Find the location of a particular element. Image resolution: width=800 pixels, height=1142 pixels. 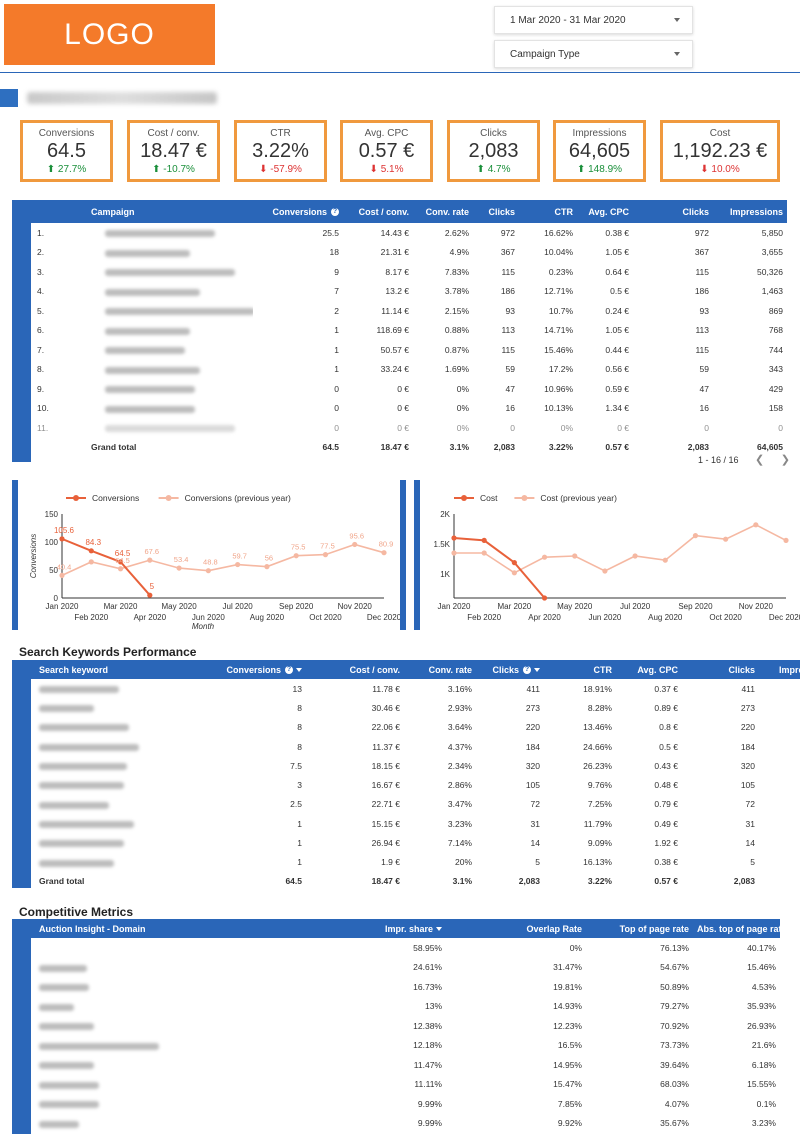

column-header: Search keyword is located at coordinates (113, 669).